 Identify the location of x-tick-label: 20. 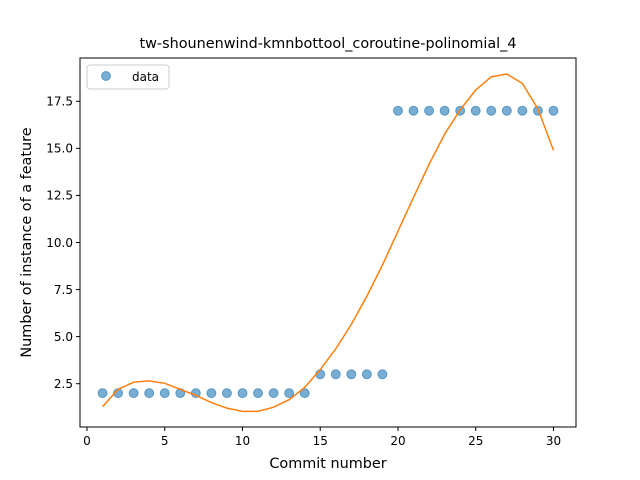
(397, 441).